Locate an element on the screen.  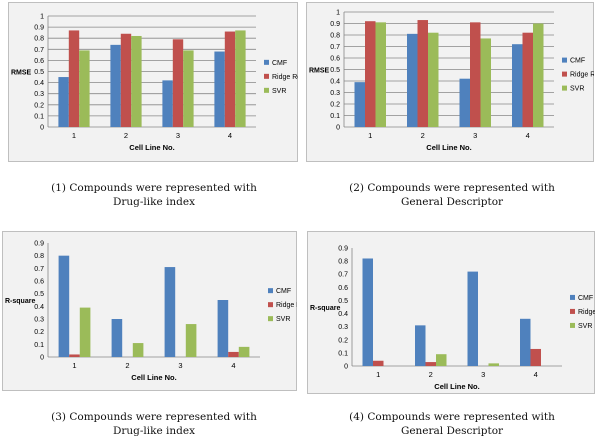
chart4-legend-swatch-svr is located at coordinates (572, 325).